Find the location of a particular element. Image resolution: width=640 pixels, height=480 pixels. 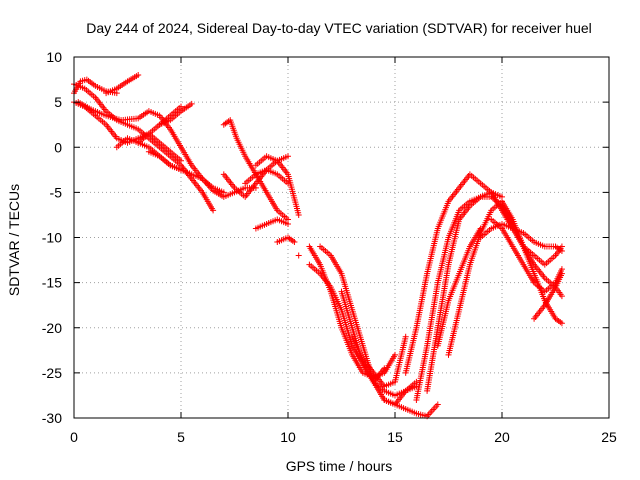

y-tick-label: -20 is located at coordinates (52, 328).